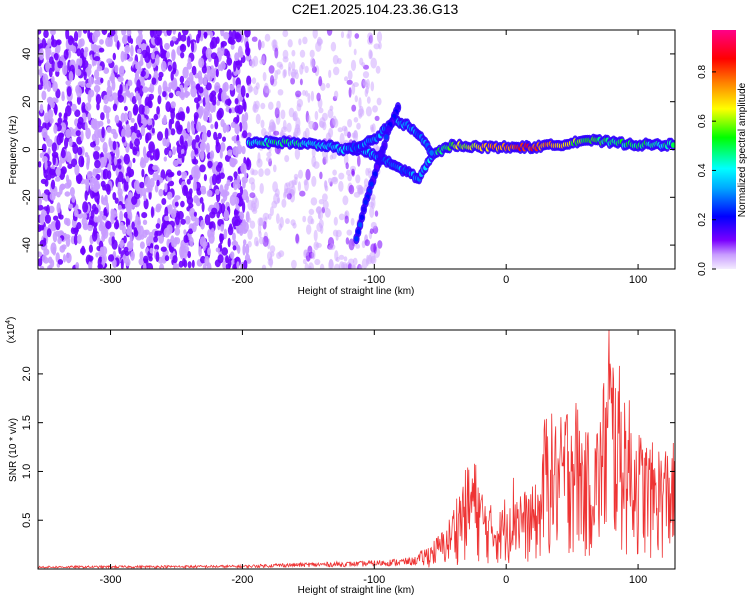  What do you see at coordinates (742, 149) in the screenshot?
I see `colorbar-label: Normalized spectral amplitude` at bounding box center [742, 149].